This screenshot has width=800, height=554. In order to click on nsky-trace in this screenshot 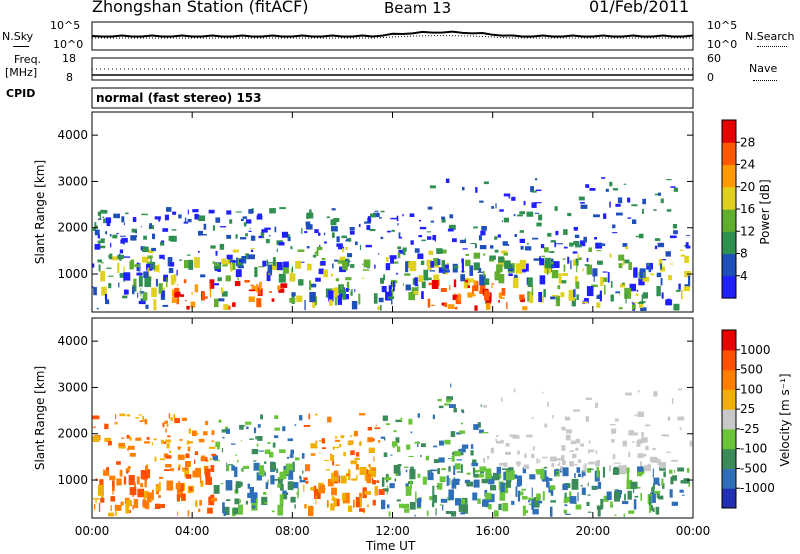, I will do `click(392, 34)`.